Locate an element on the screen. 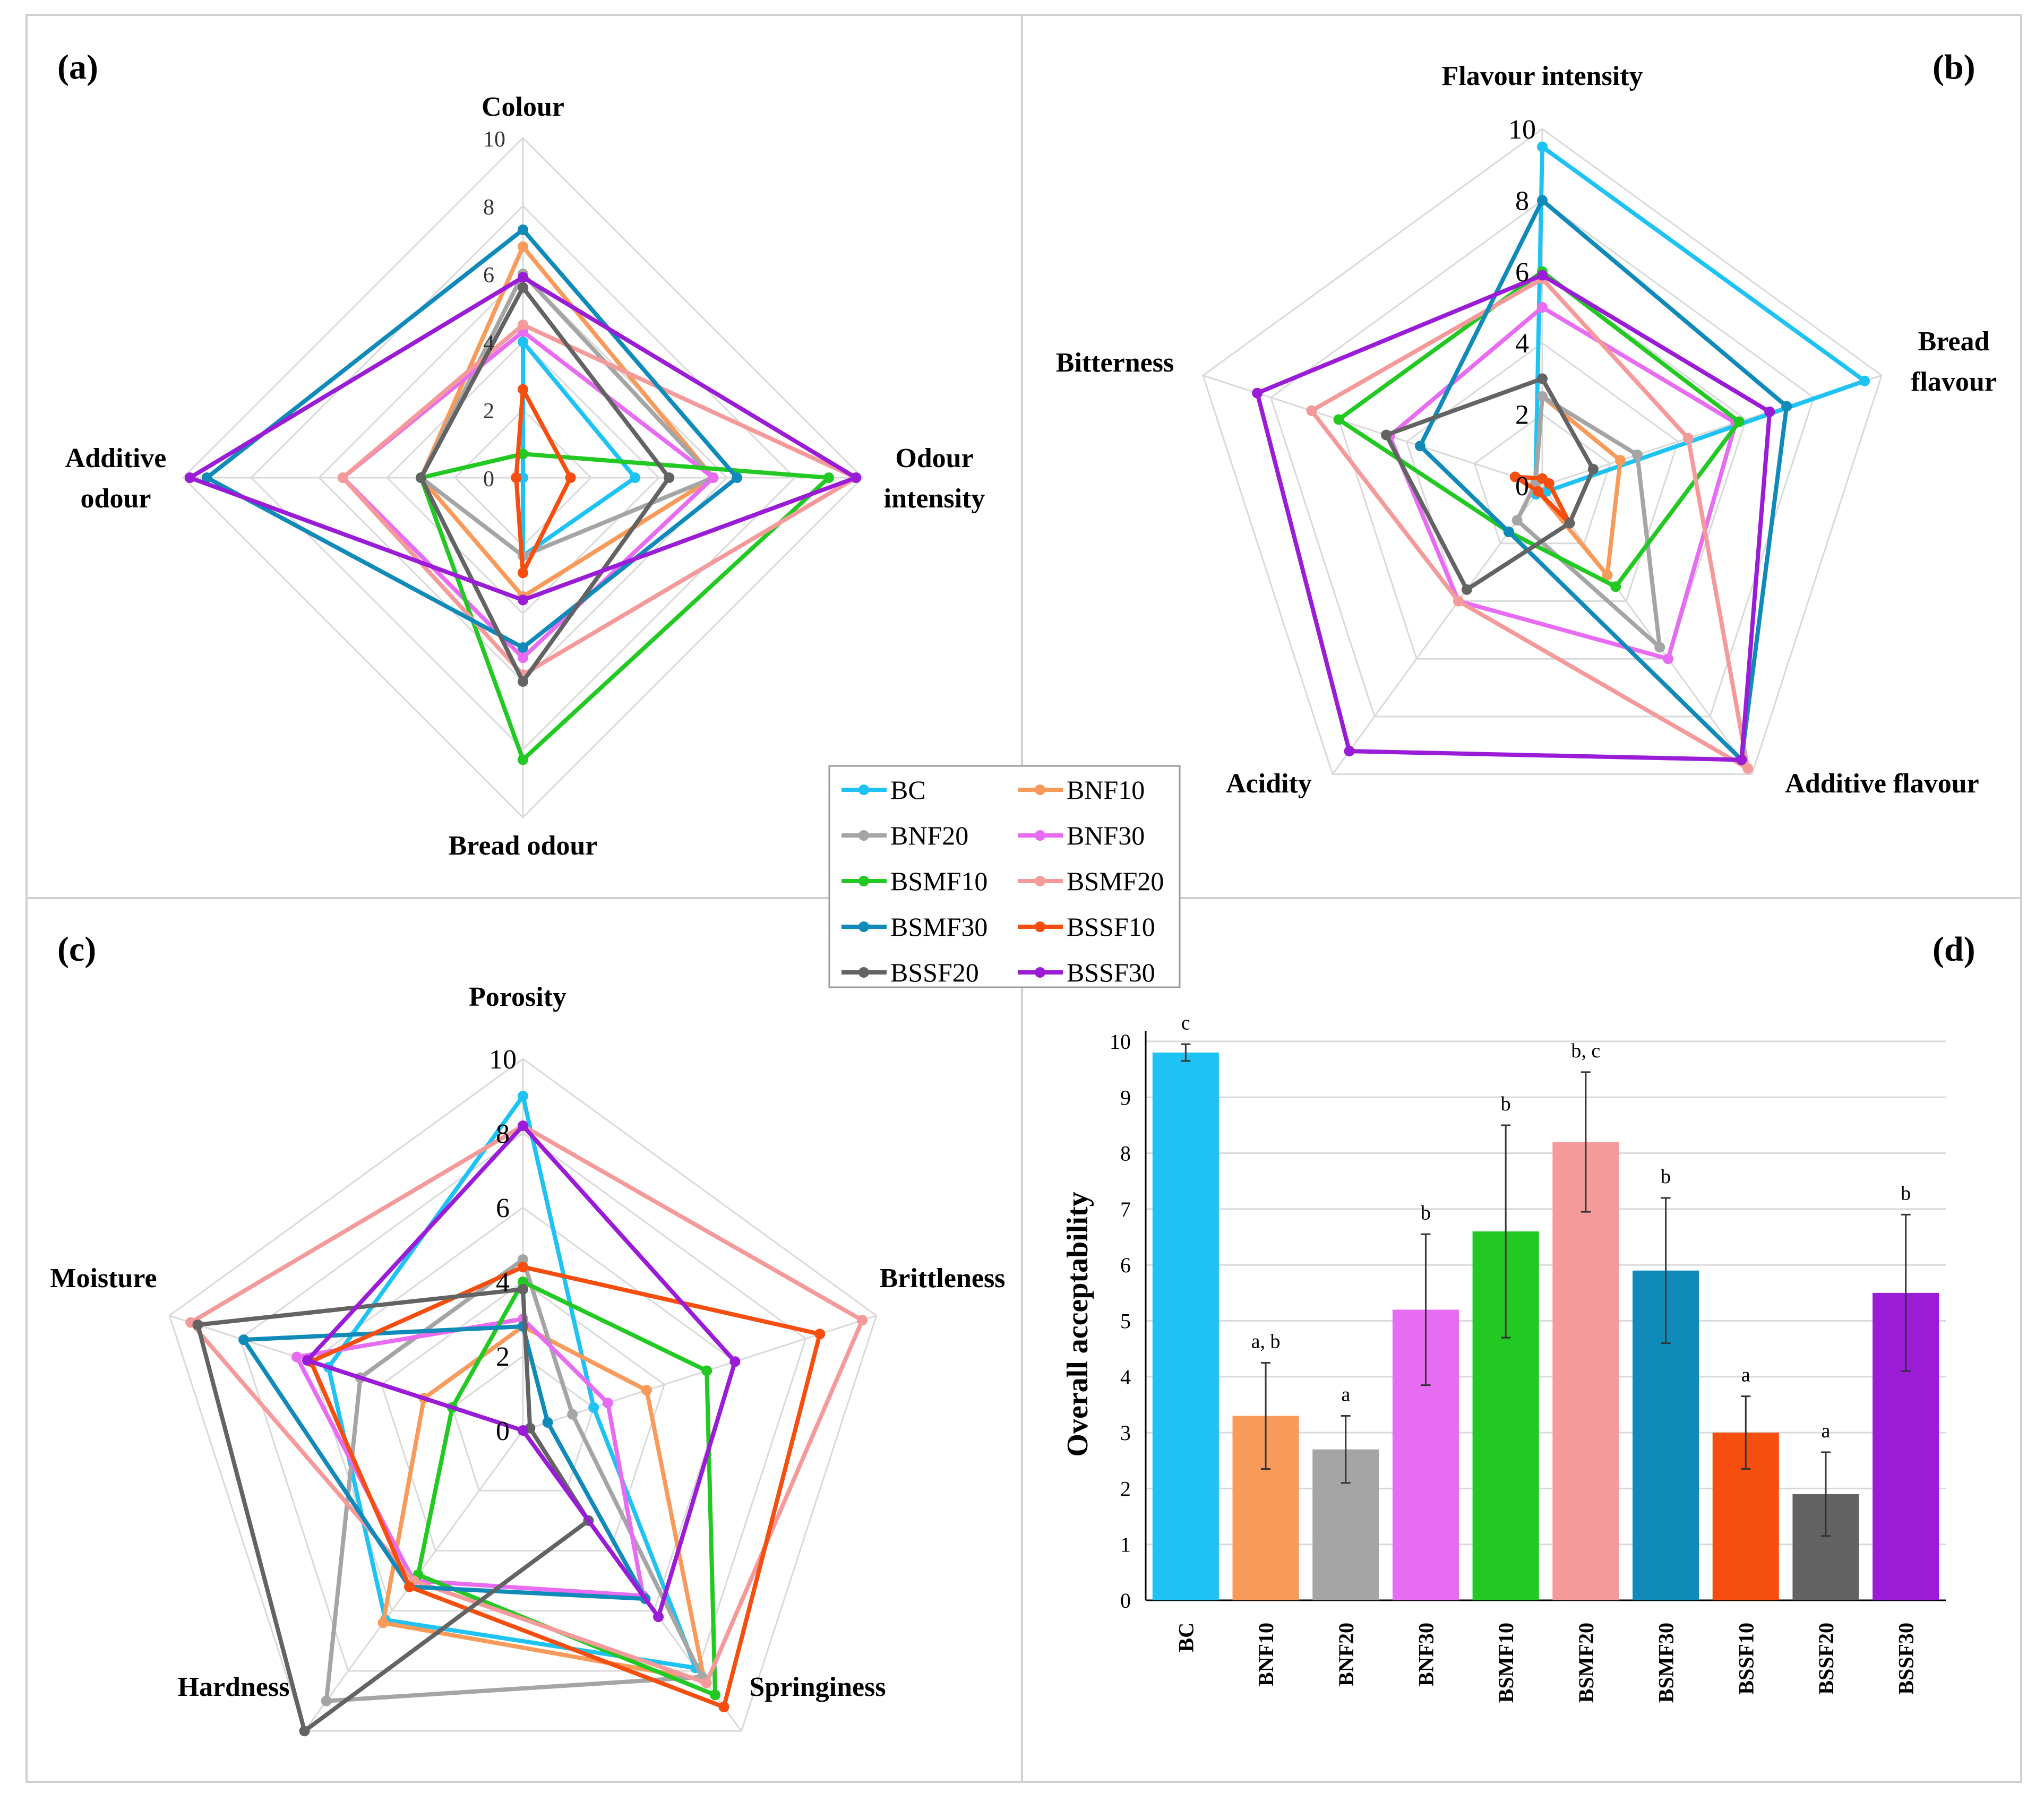  series-line-bnf10 is located at coordinates (544, 1503).